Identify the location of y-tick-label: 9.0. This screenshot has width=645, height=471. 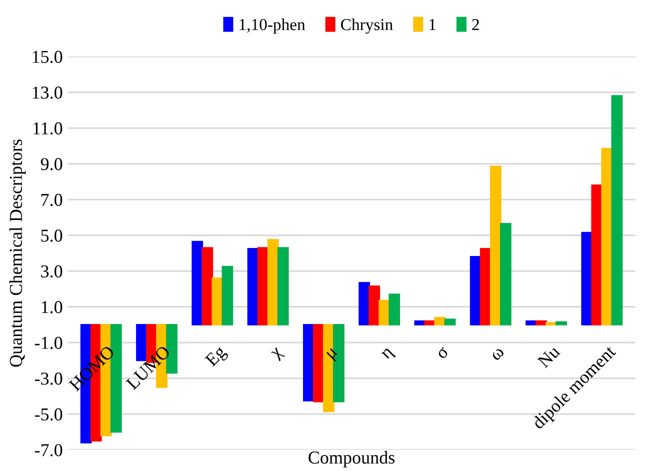
(51, 164).